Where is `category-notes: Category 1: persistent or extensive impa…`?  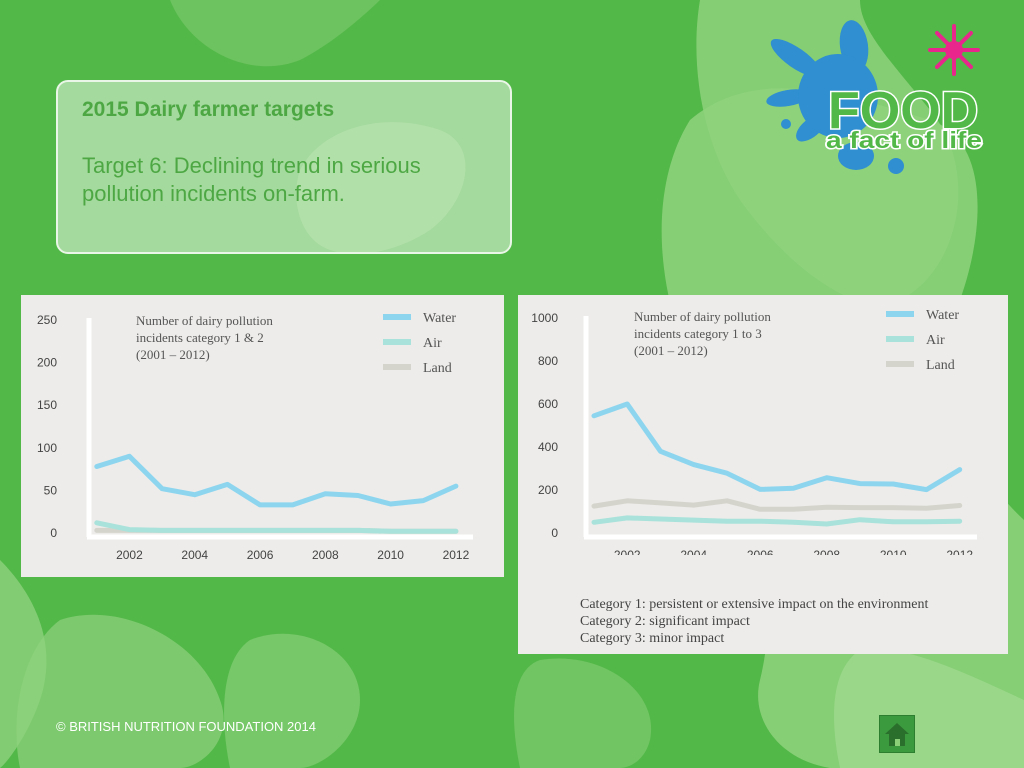
category-notes: Category 1: persistent or extensive impa… is located at coordinates (754, 621).